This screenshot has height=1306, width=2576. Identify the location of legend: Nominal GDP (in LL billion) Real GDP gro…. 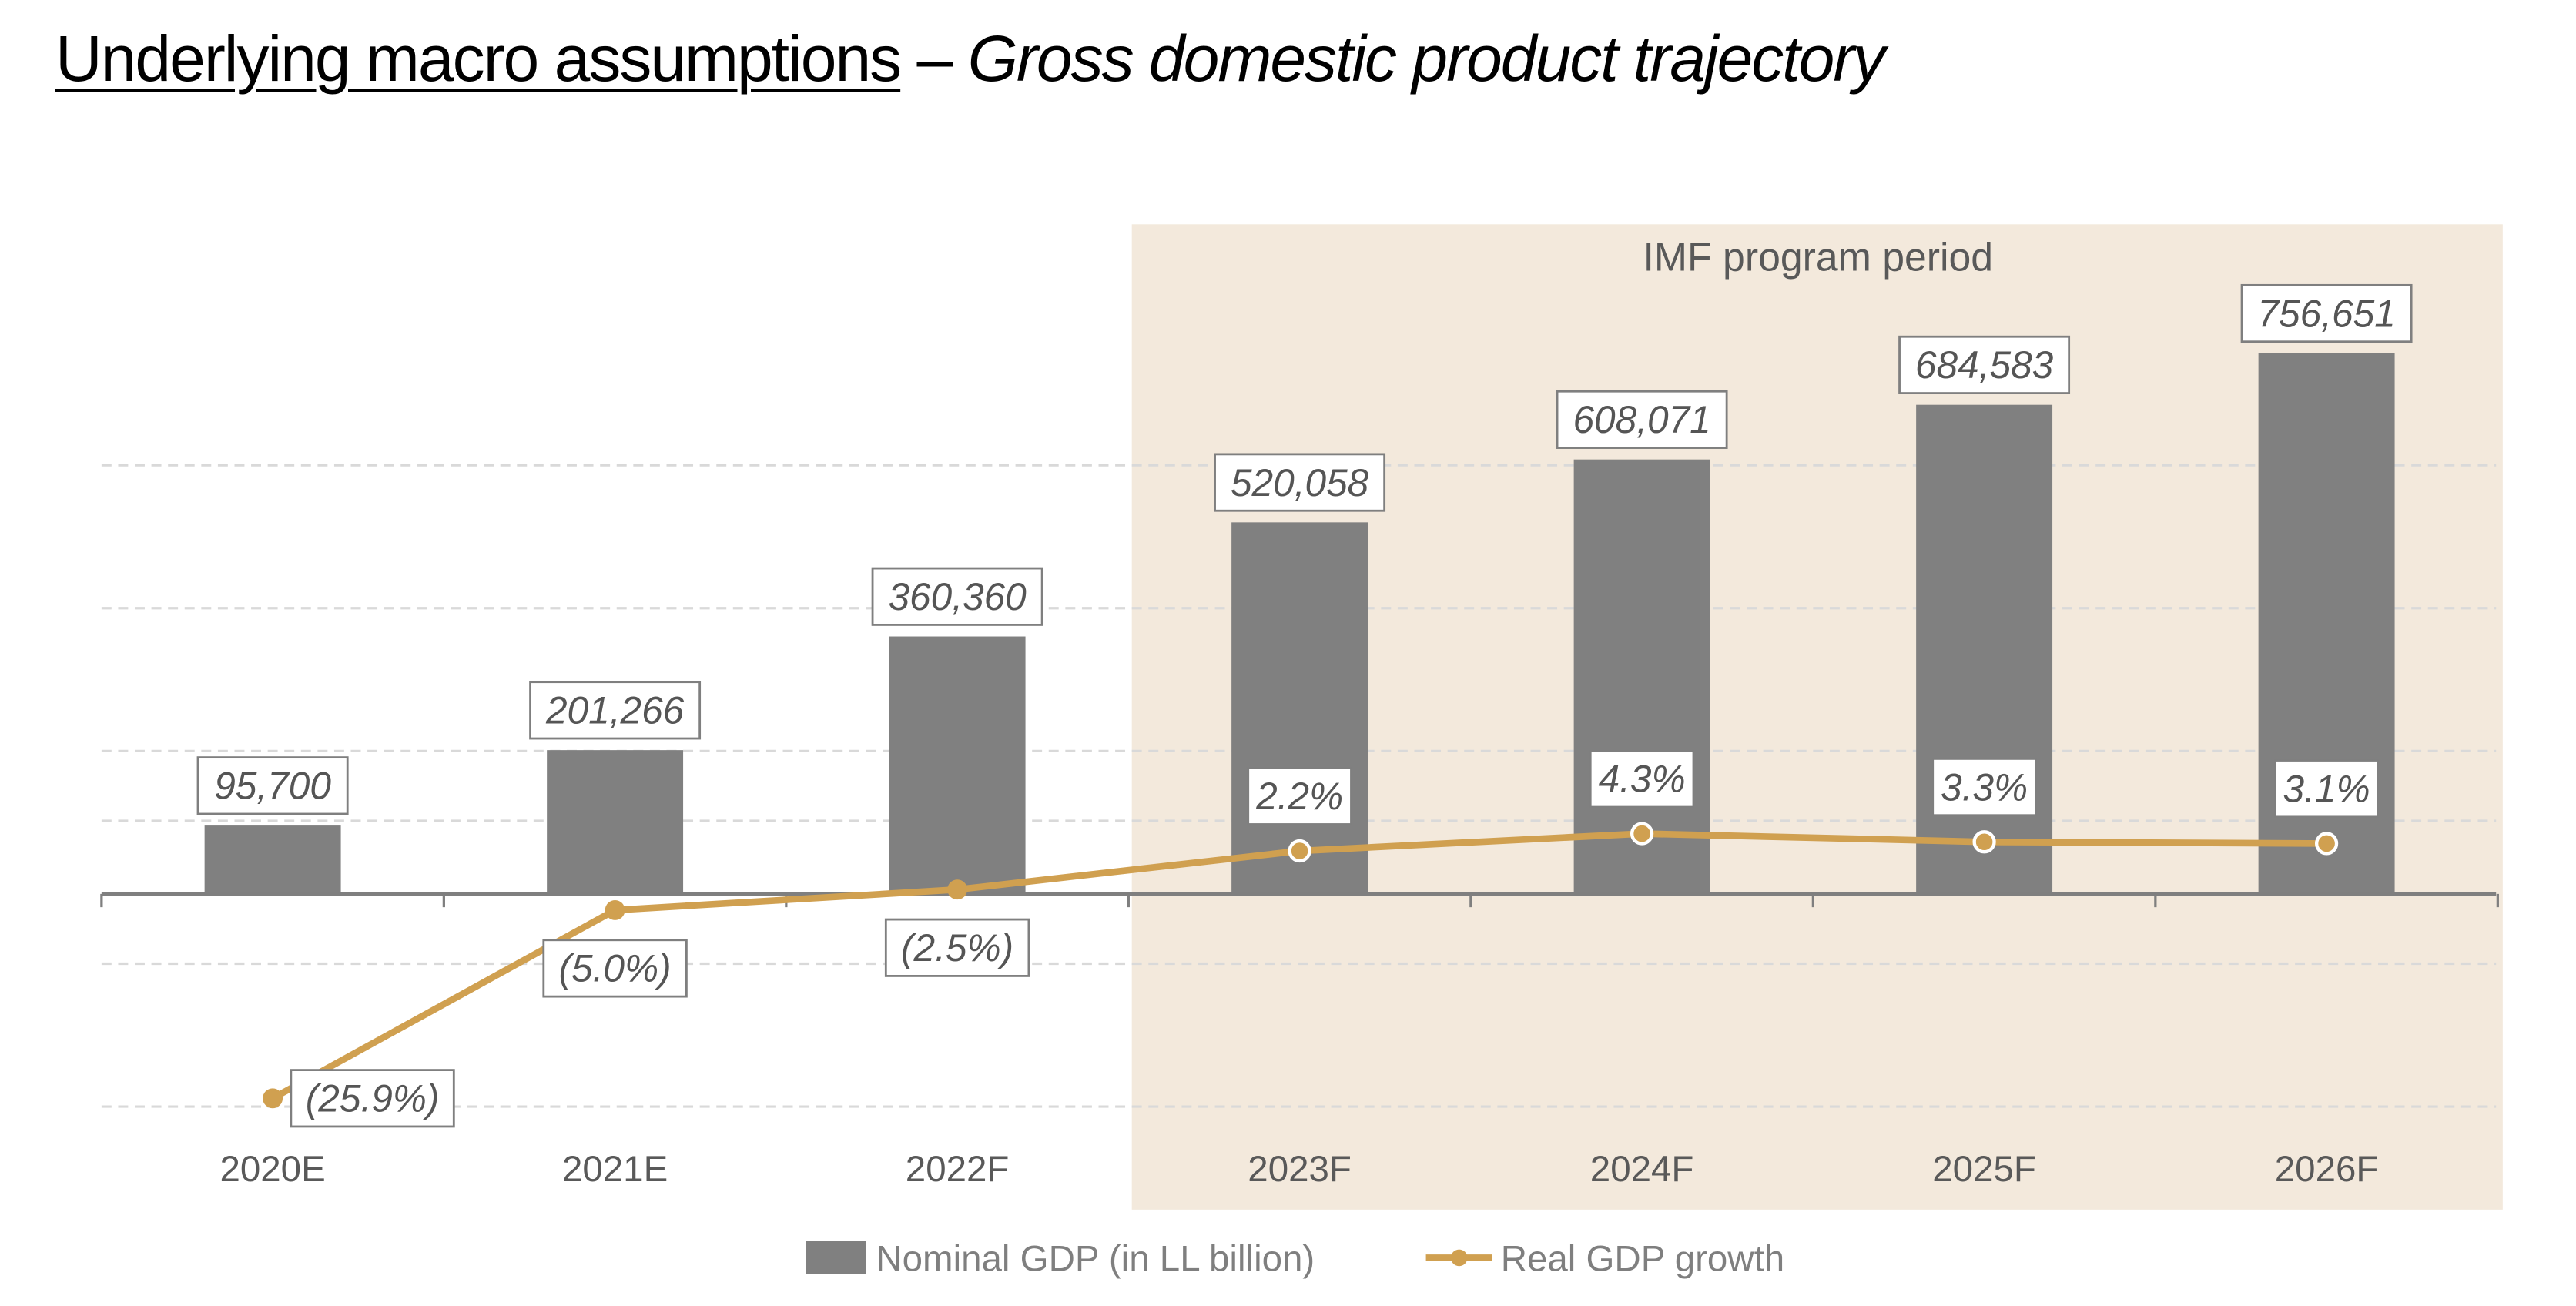
(1295, 1259).